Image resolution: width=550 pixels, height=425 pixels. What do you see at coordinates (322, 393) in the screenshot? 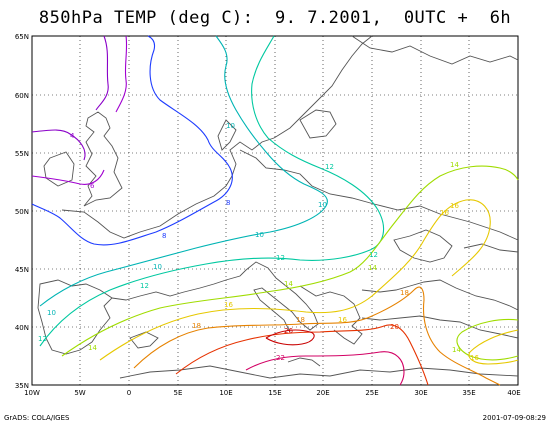
I see `lon-tick-20e: 20E` at bounding box center [322, 393].